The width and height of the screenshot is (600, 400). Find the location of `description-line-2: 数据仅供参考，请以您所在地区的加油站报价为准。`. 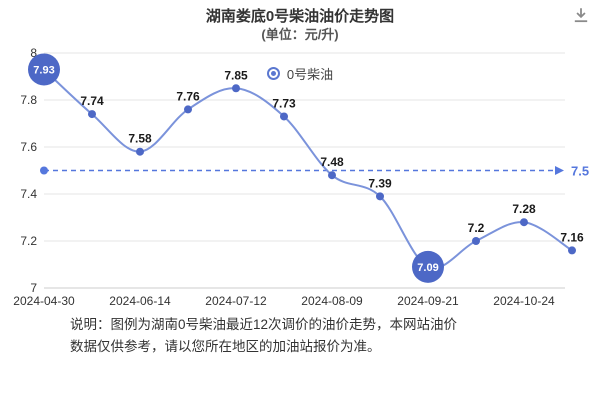

description-line-2: 数据仅供参考，请以您所在地区的加油站报价为准。 is located at coordinates (225, 346).